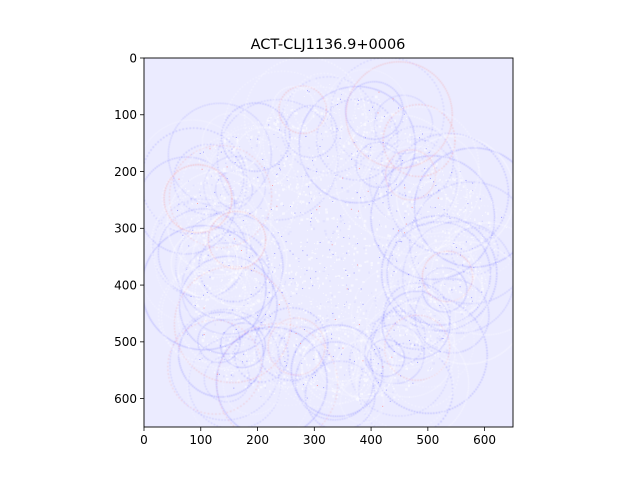 This screenshot has width=640, height=484. Describe the element at coordinates (200, 440) in the screenshot. I see `x-tick-label: 100` at that location.